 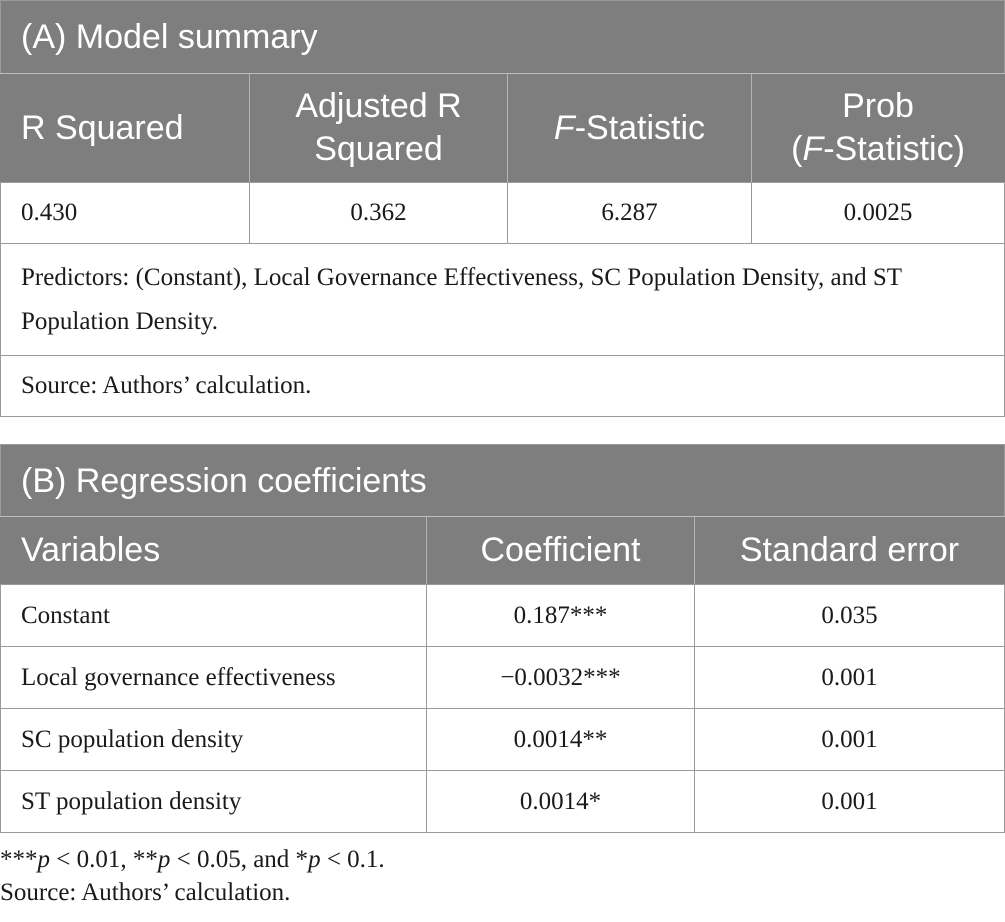 I want to click on value-r-squared: 0.430, so click(x=125, y=213).